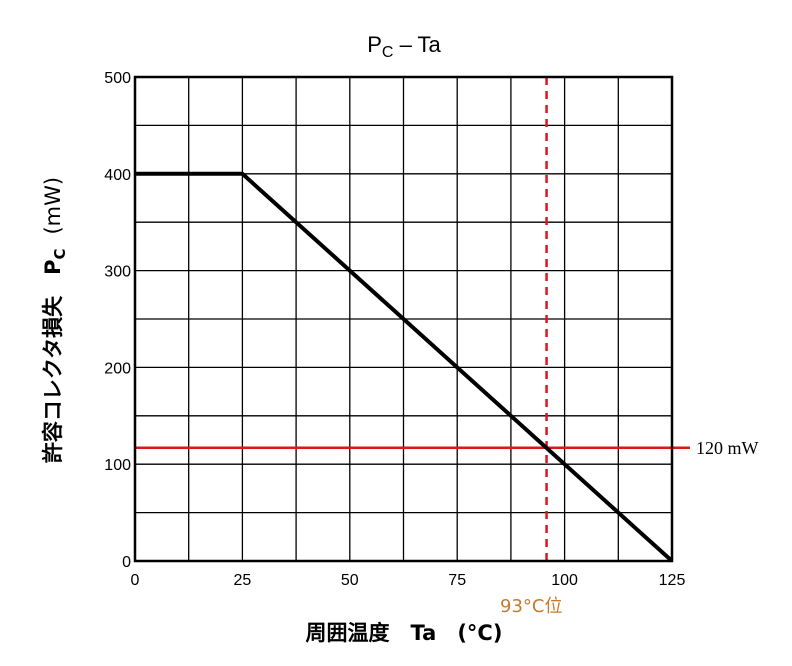 The image size is (792, 666). What do you see at coordinates (727, 448) in the screenshot?
I see `hline-annotation-label: 120 mW` at bounding box center [727, 448].